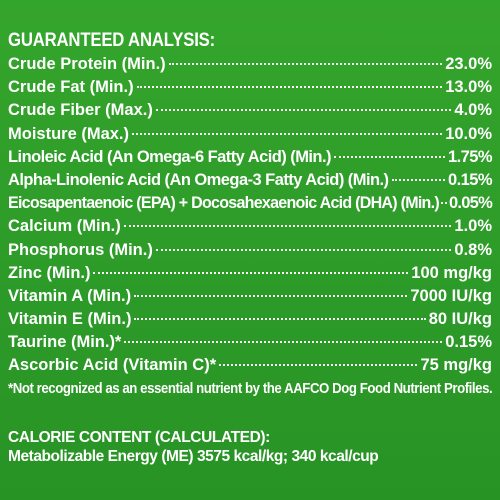 The image size is (500, 500). What do you see at coordinates (470, 203) in the screenshot?
I see `nutrient-value: 0.05%` at bounding box center [470, 203].